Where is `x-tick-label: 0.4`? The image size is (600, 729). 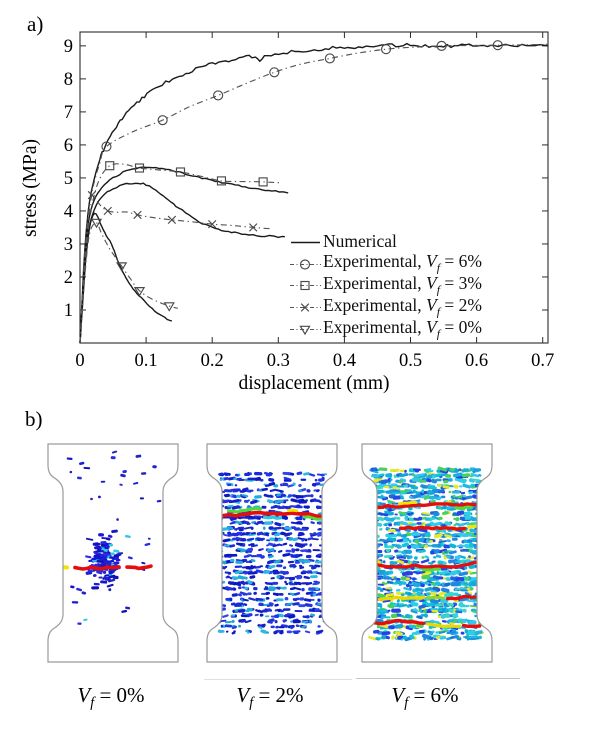
x-tick-label: 0.4 is located at coordinates (344, 361).